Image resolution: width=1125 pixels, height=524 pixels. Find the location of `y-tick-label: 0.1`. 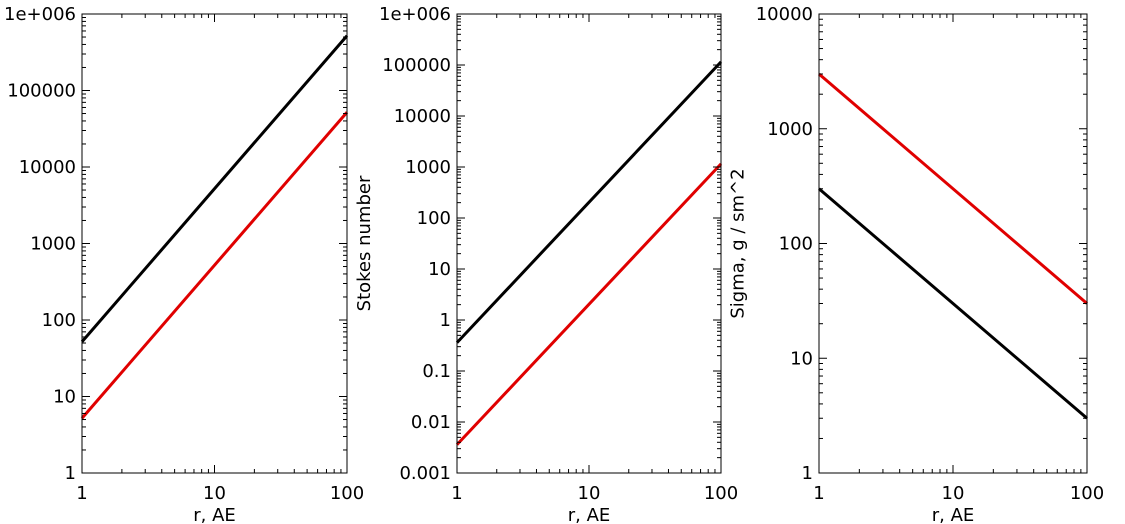

y-tick-label: 0.1 is located at coordinates (436, 371).